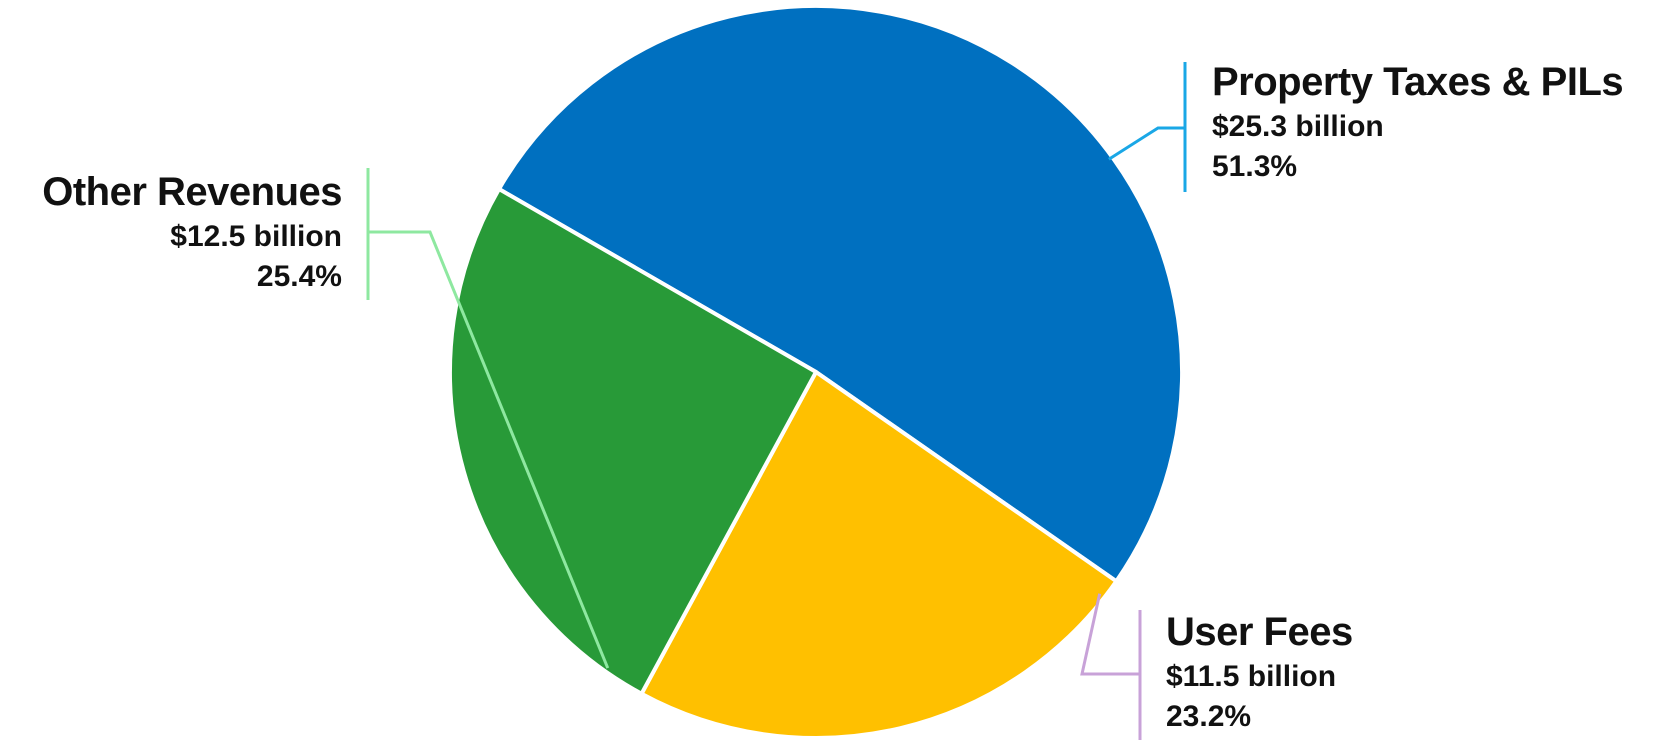  I want to click on leader-line-other-revenues, so click(489, 449).